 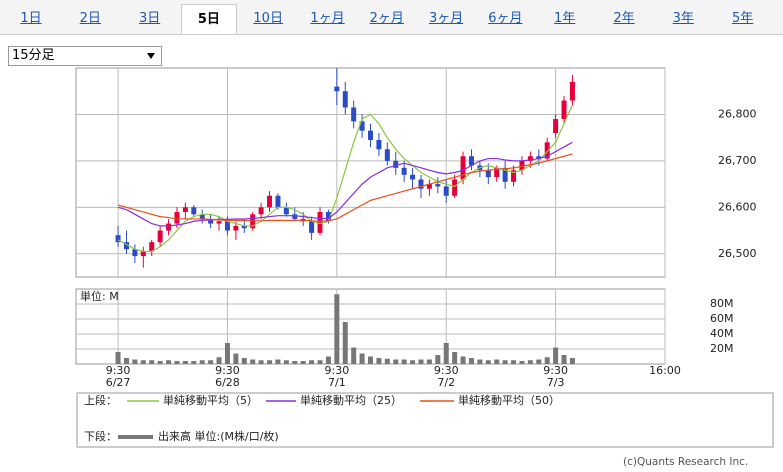 What do you see at coordinates (665, 370) in the screenshot?
I see `x-tick-label: 16:00` at bounding box center [665, 370].